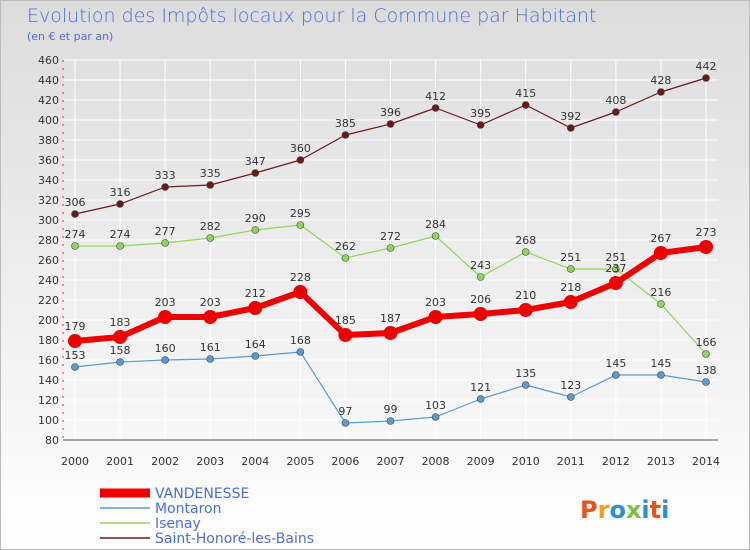 The image size is (750, 550). What do you see at coordinates (345, 320) in the screenshot?
I see `data-label: 185` at bounding box center [345, 320].